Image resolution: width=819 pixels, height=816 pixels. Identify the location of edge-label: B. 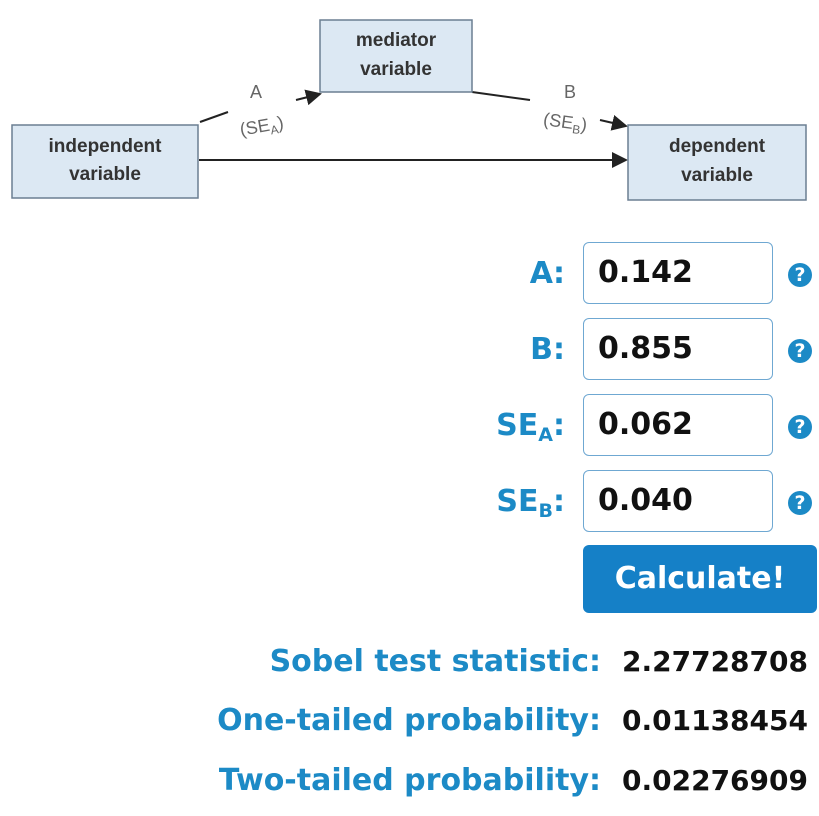
(570, 92).